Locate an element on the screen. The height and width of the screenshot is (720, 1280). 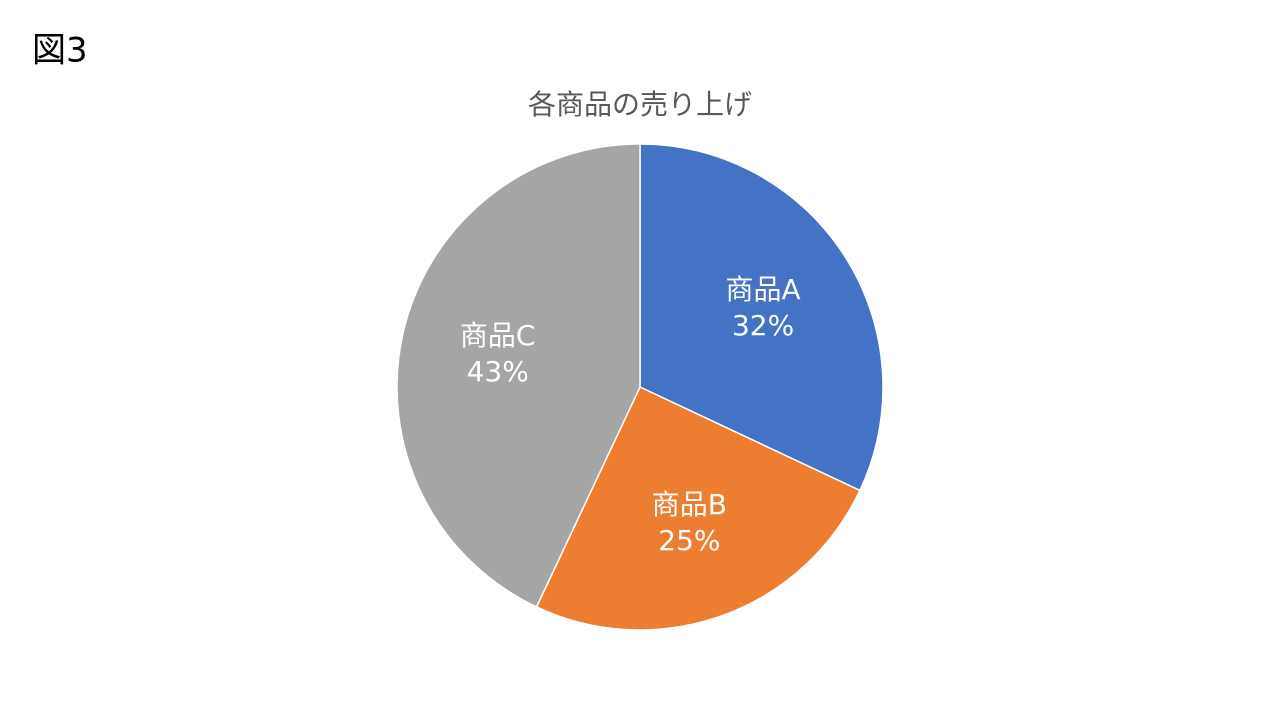
slice-category-label: 商品B is located at coordinates (689, 504).